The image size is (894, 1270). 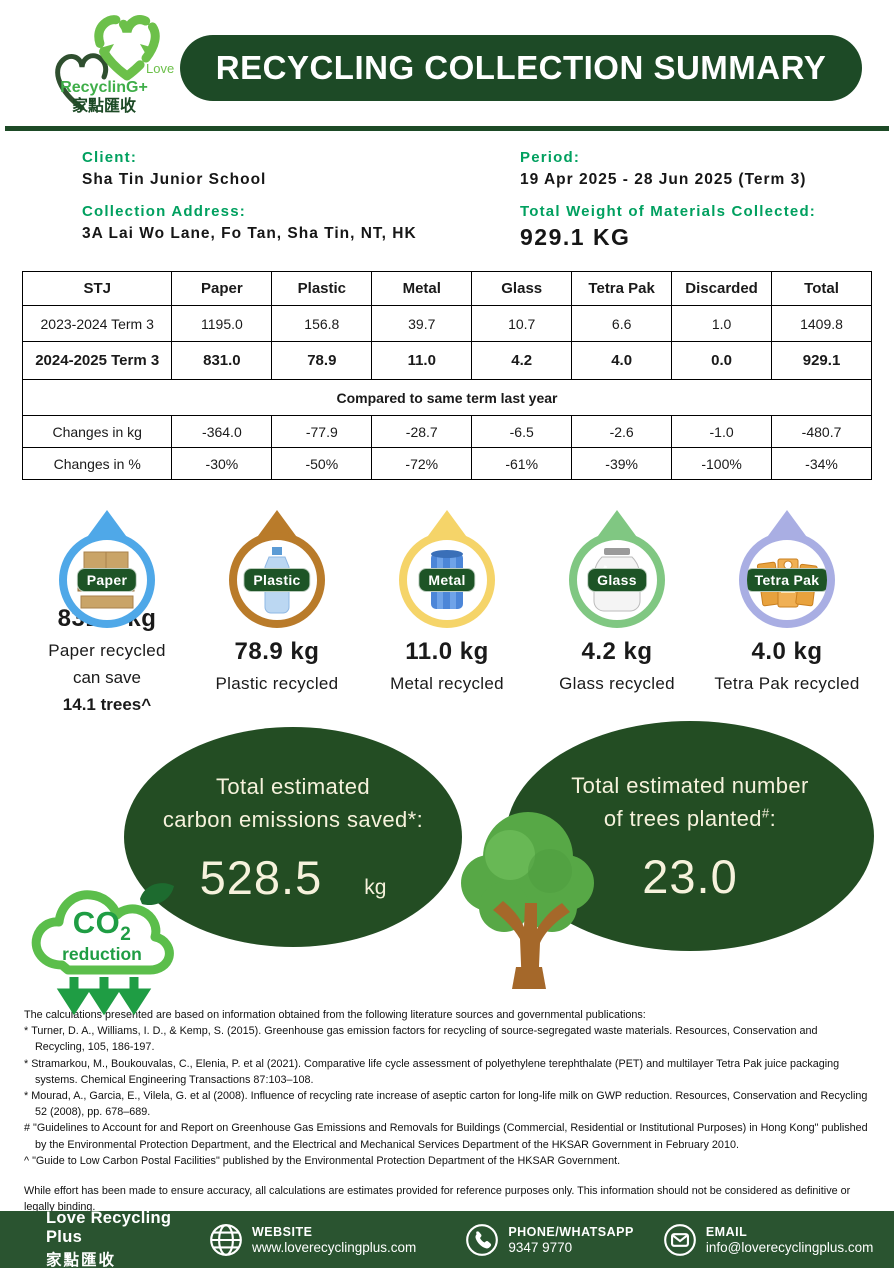 What do you see at coordinates (722, 323) in the screenshot?
I see `cell: 1.0` at bounding box center [722, 323].